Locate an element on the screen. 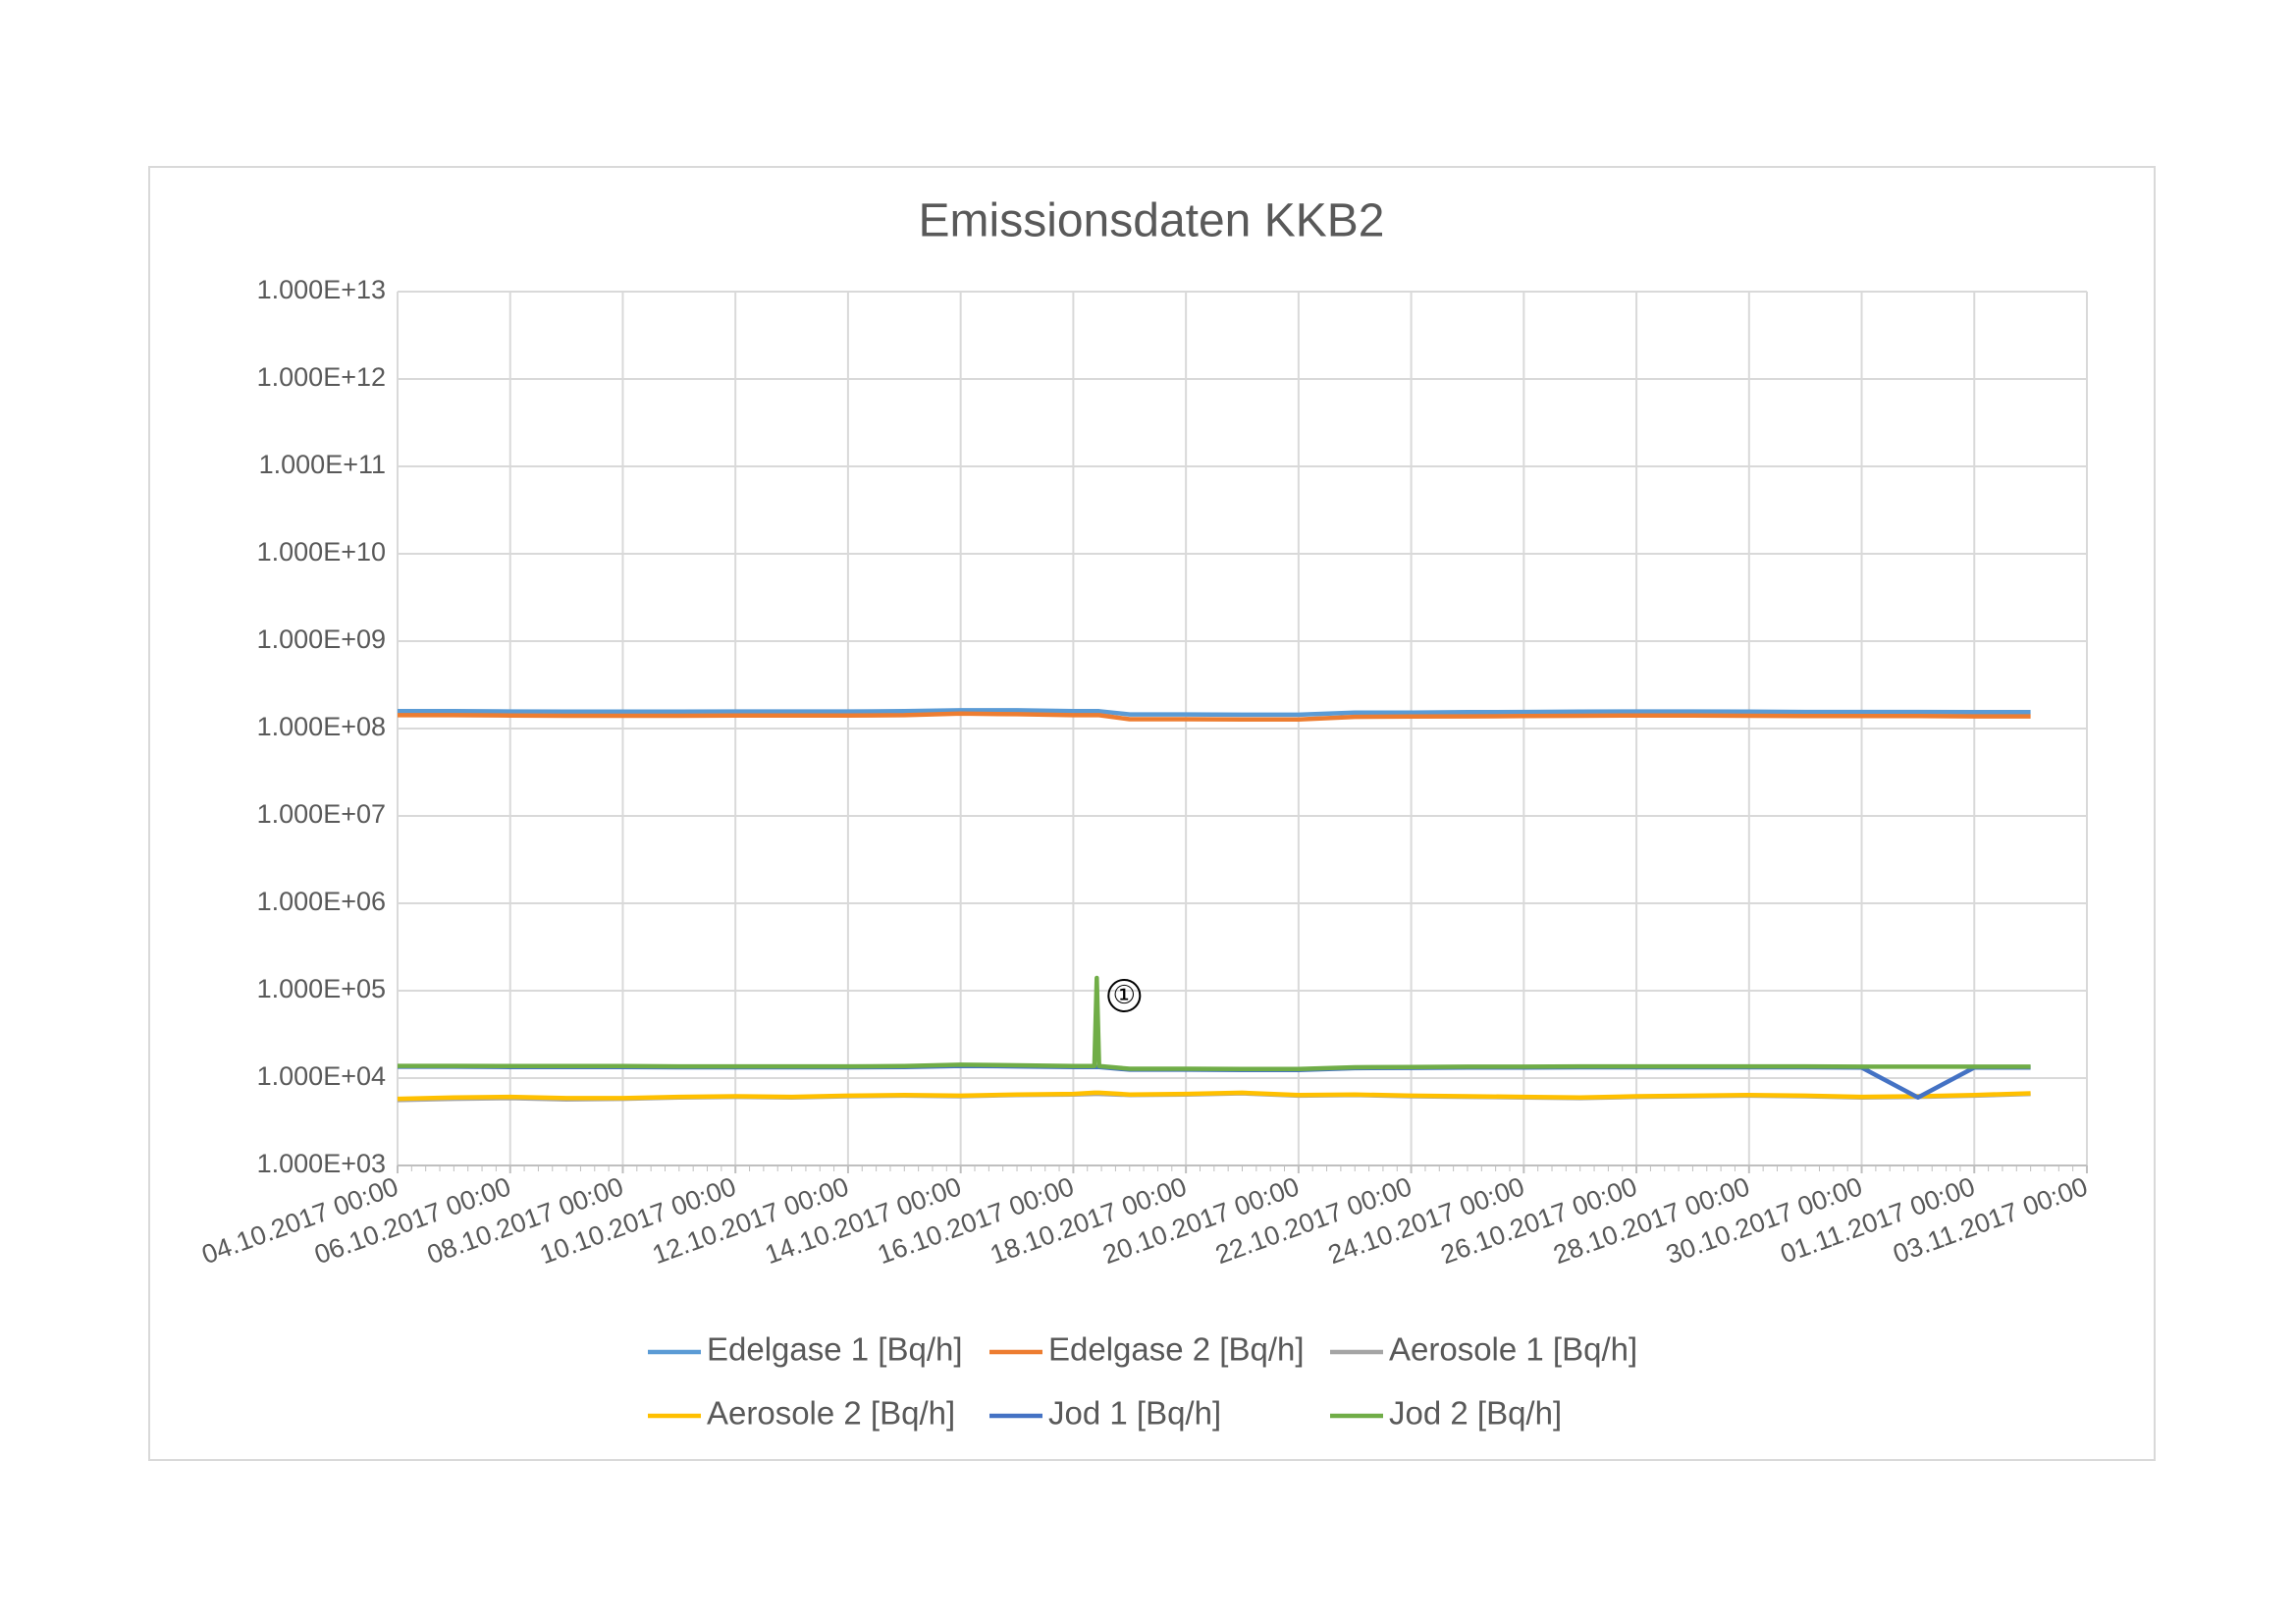 This screenshot has height=1624, width=2296. chart-title: Emissionsdaten KKB2 is located at coordinates (1152, 221).